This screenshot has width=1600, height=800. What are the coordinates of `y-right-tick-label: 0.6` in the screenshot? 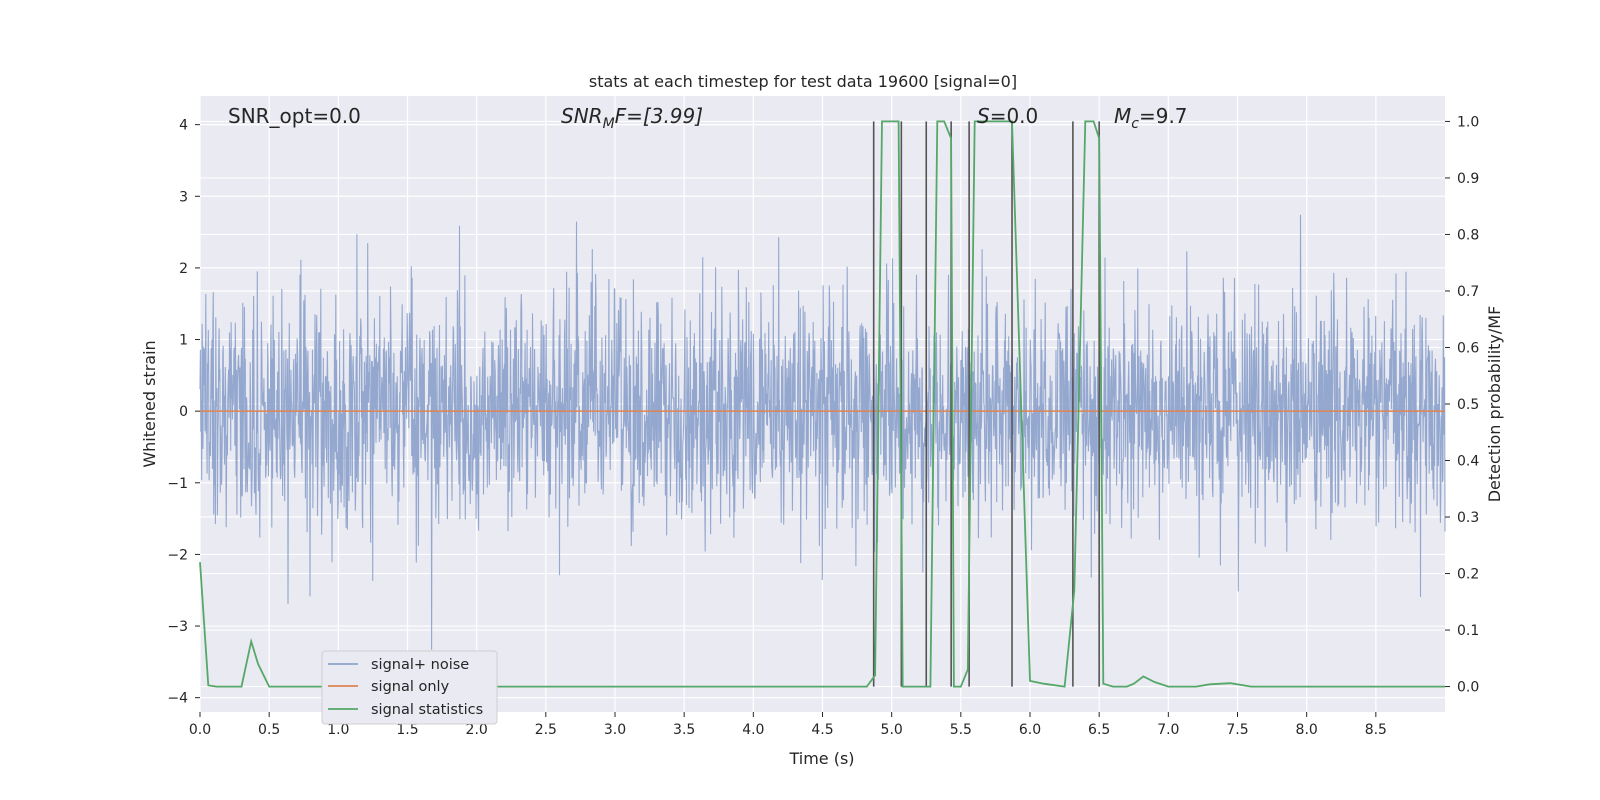 It's located at (1468, 348).